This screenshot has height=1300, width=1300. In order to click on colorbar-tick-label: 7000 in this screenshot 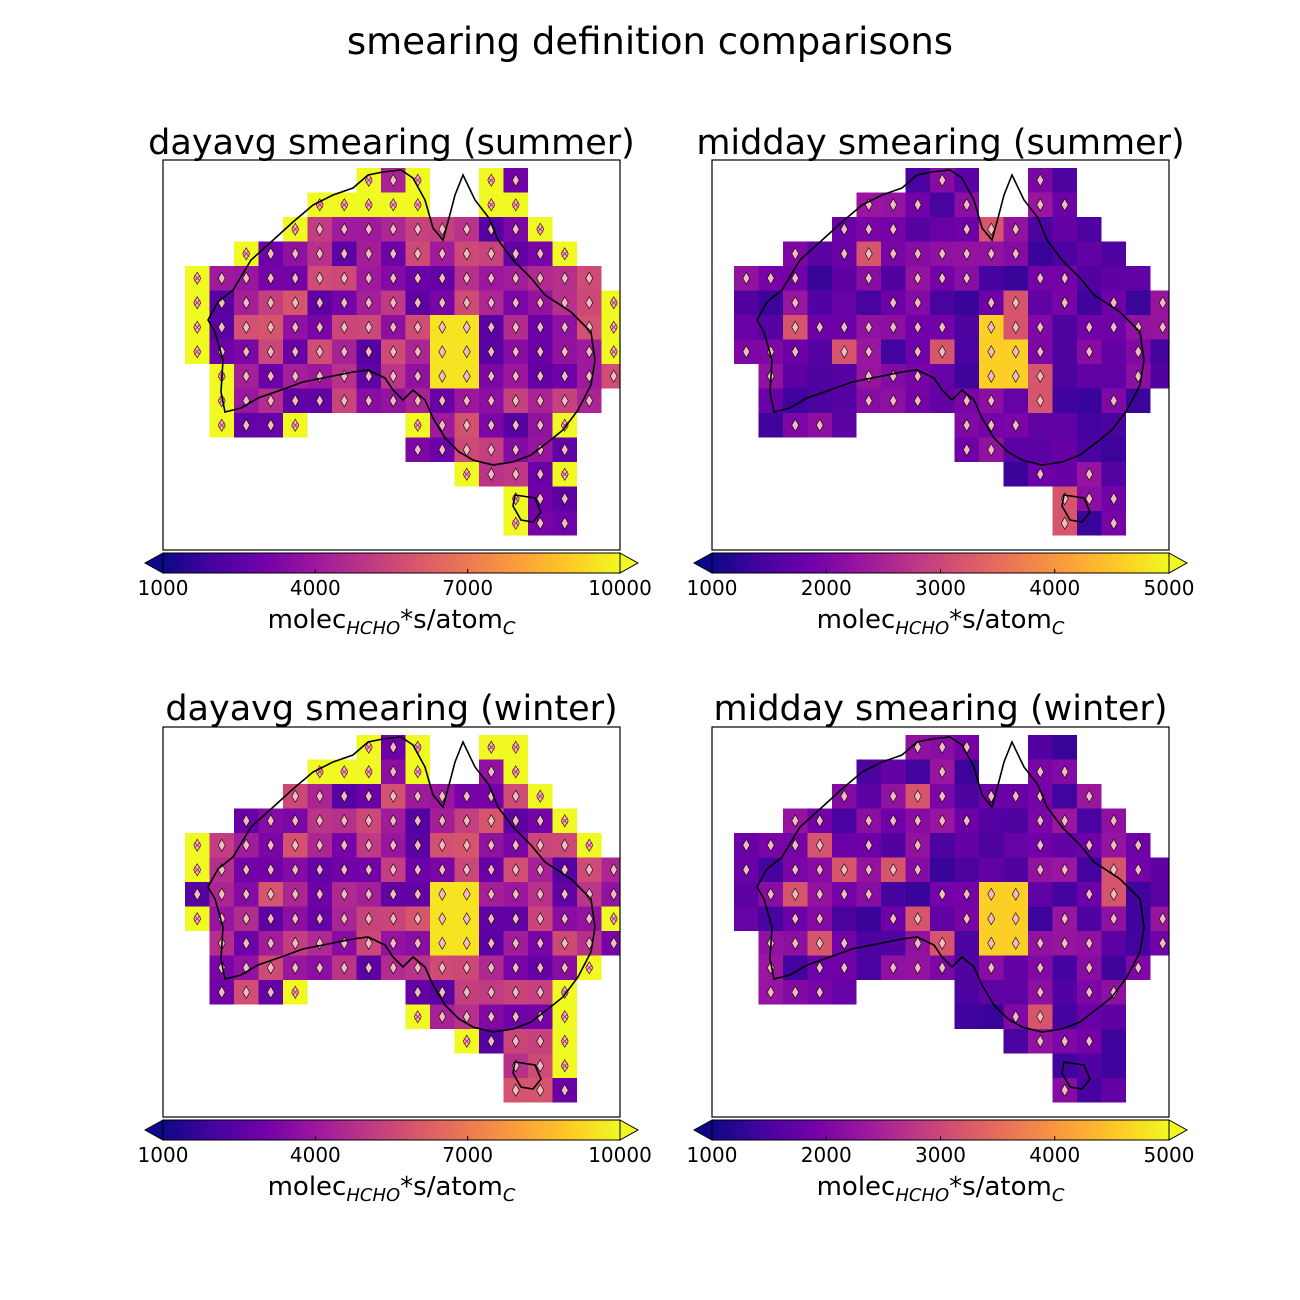, I will do `click(467, 588)`.